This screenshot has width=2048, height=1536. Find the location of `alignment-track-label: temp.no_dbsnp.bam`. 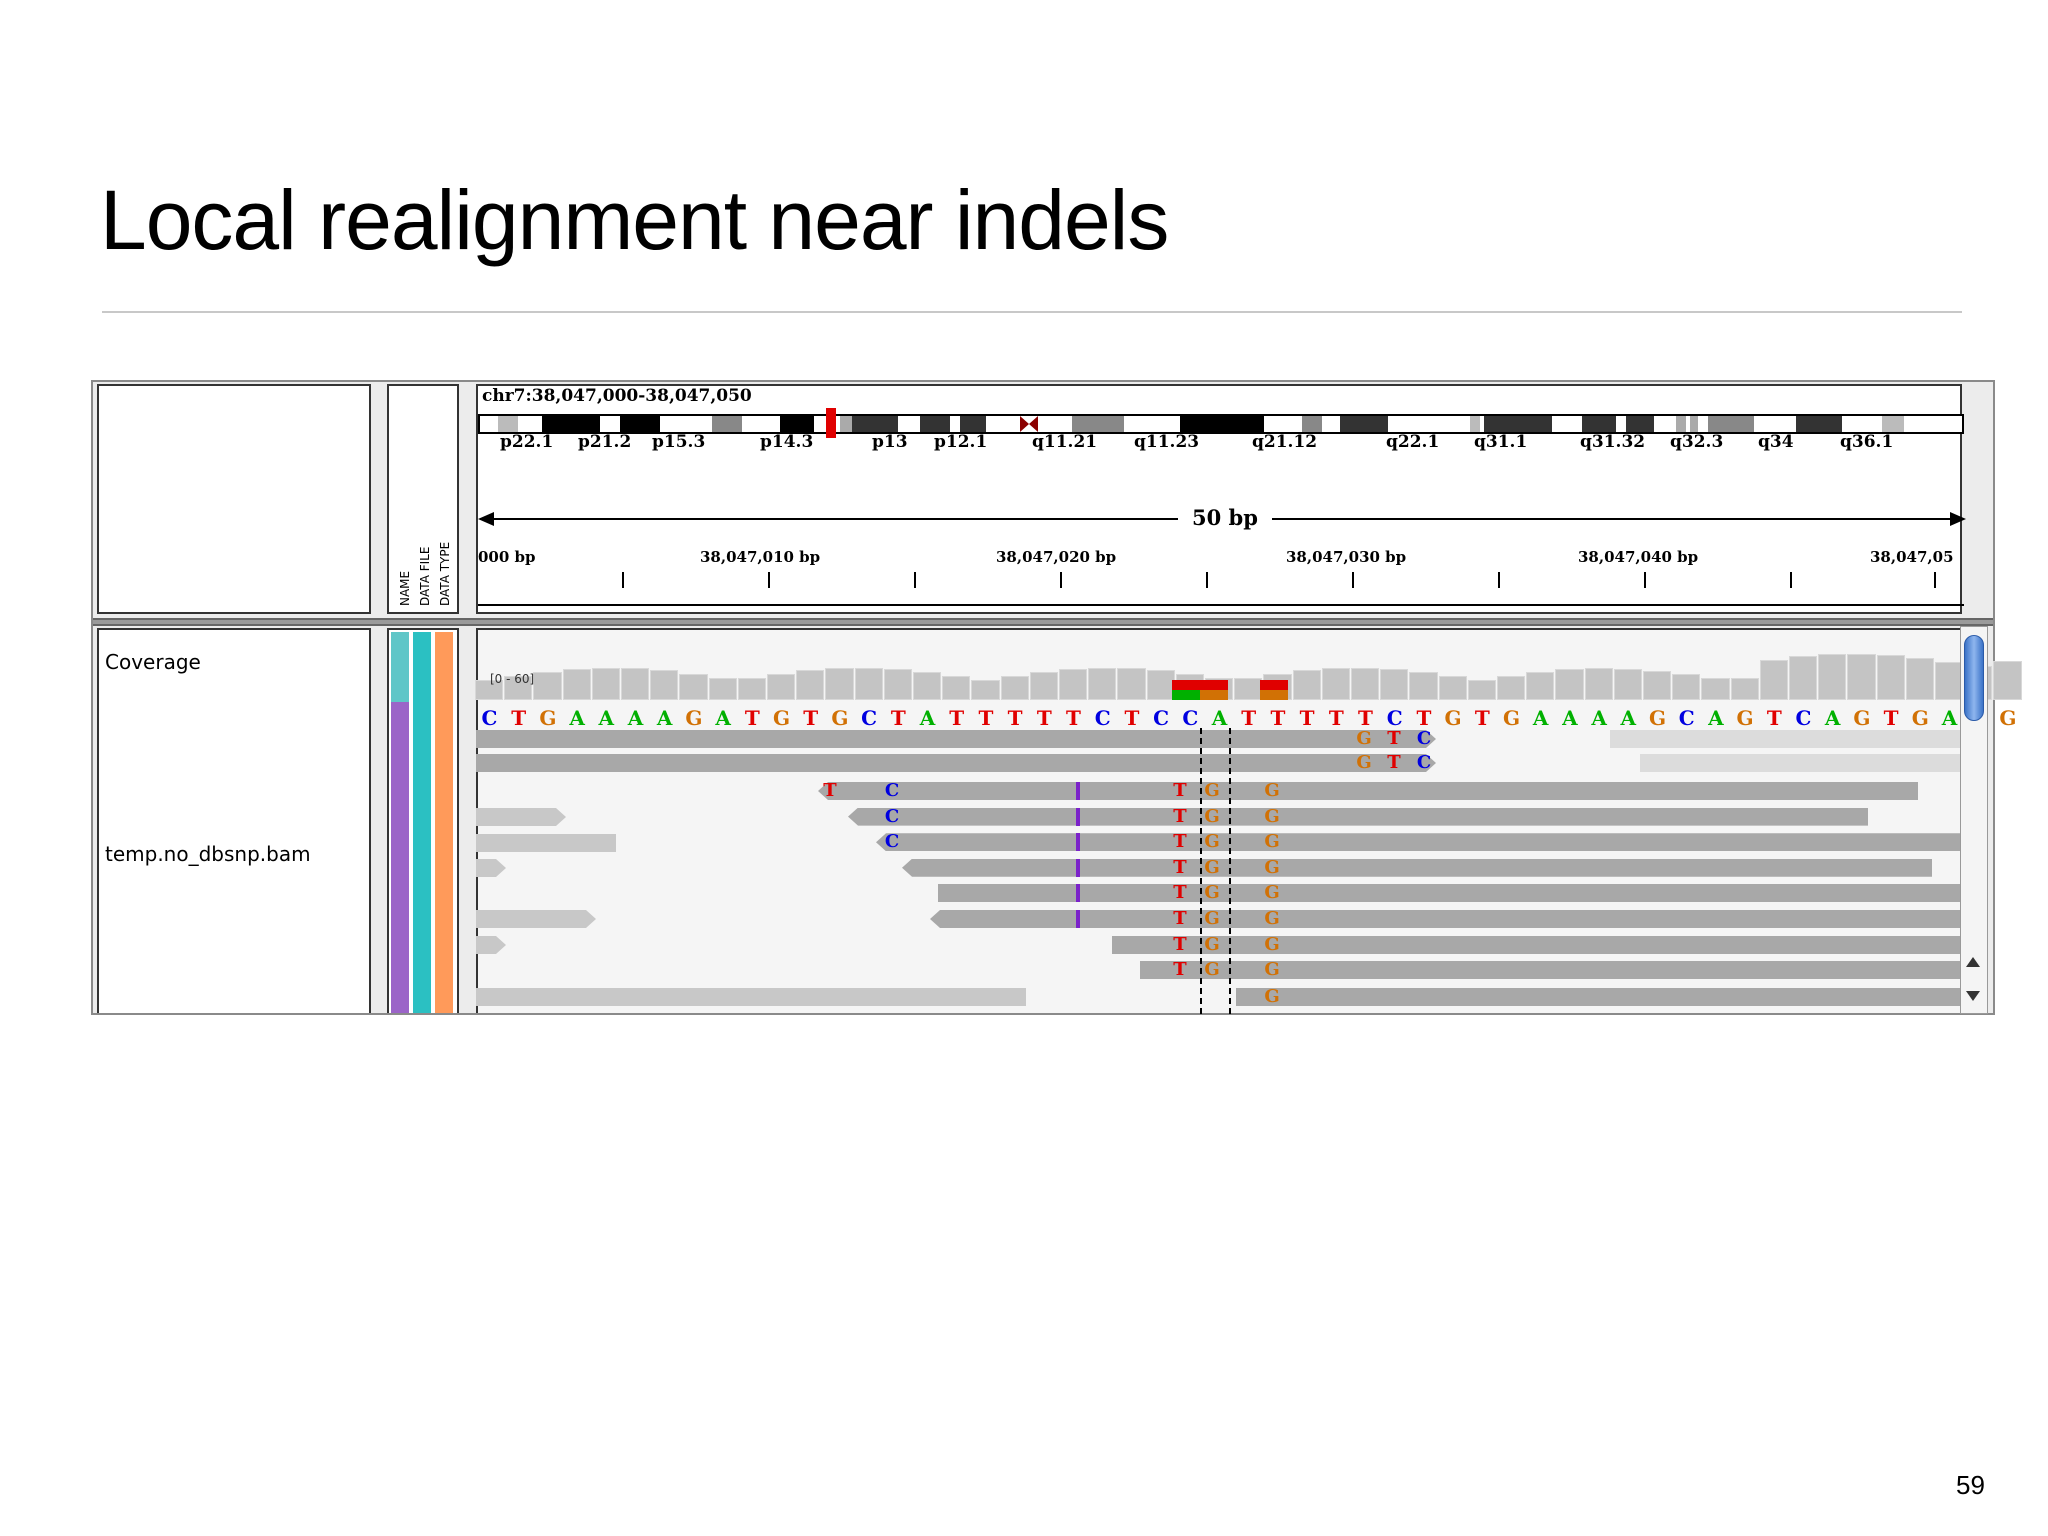

alignment-track-label: temp.no_dbsnp.bam is located at coordinates (208, 854).